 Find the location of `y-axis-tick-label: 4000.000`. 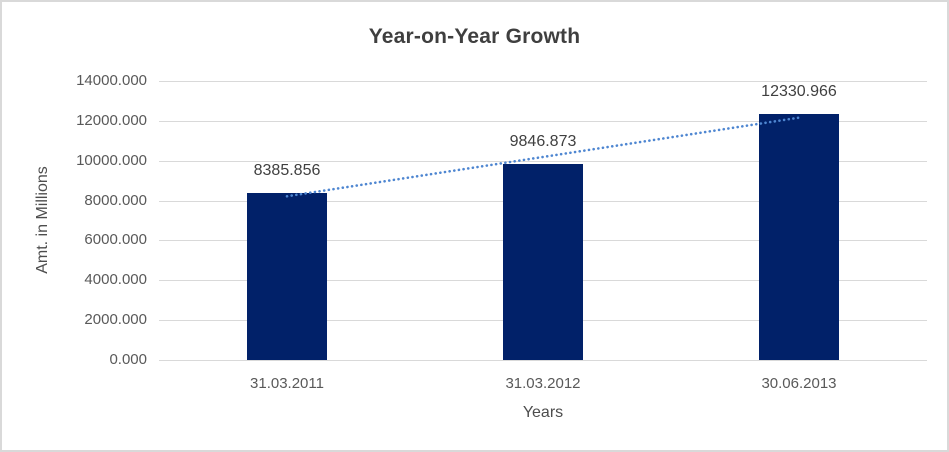

y-axis-tick-label: 4000.000 is located at coordinates (115, 279).